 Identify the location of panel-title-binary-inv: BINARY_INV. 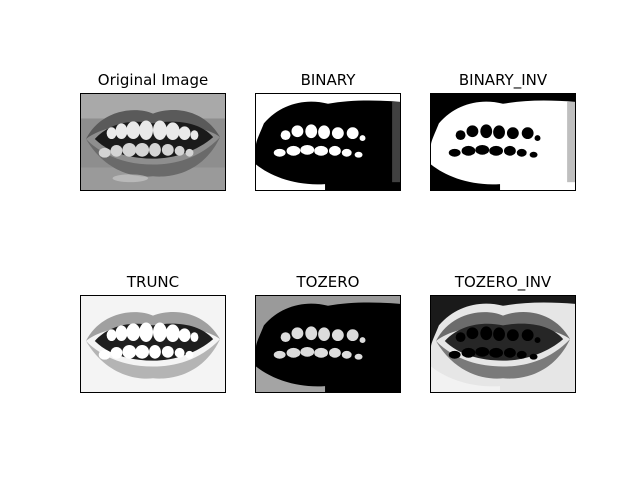
(503, 80).